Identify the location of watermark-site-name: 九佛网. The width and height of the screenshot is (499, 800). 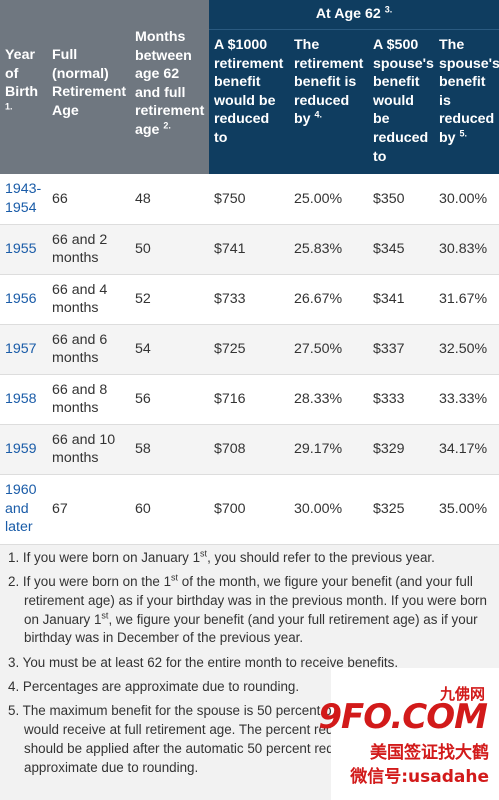
(462, 694).